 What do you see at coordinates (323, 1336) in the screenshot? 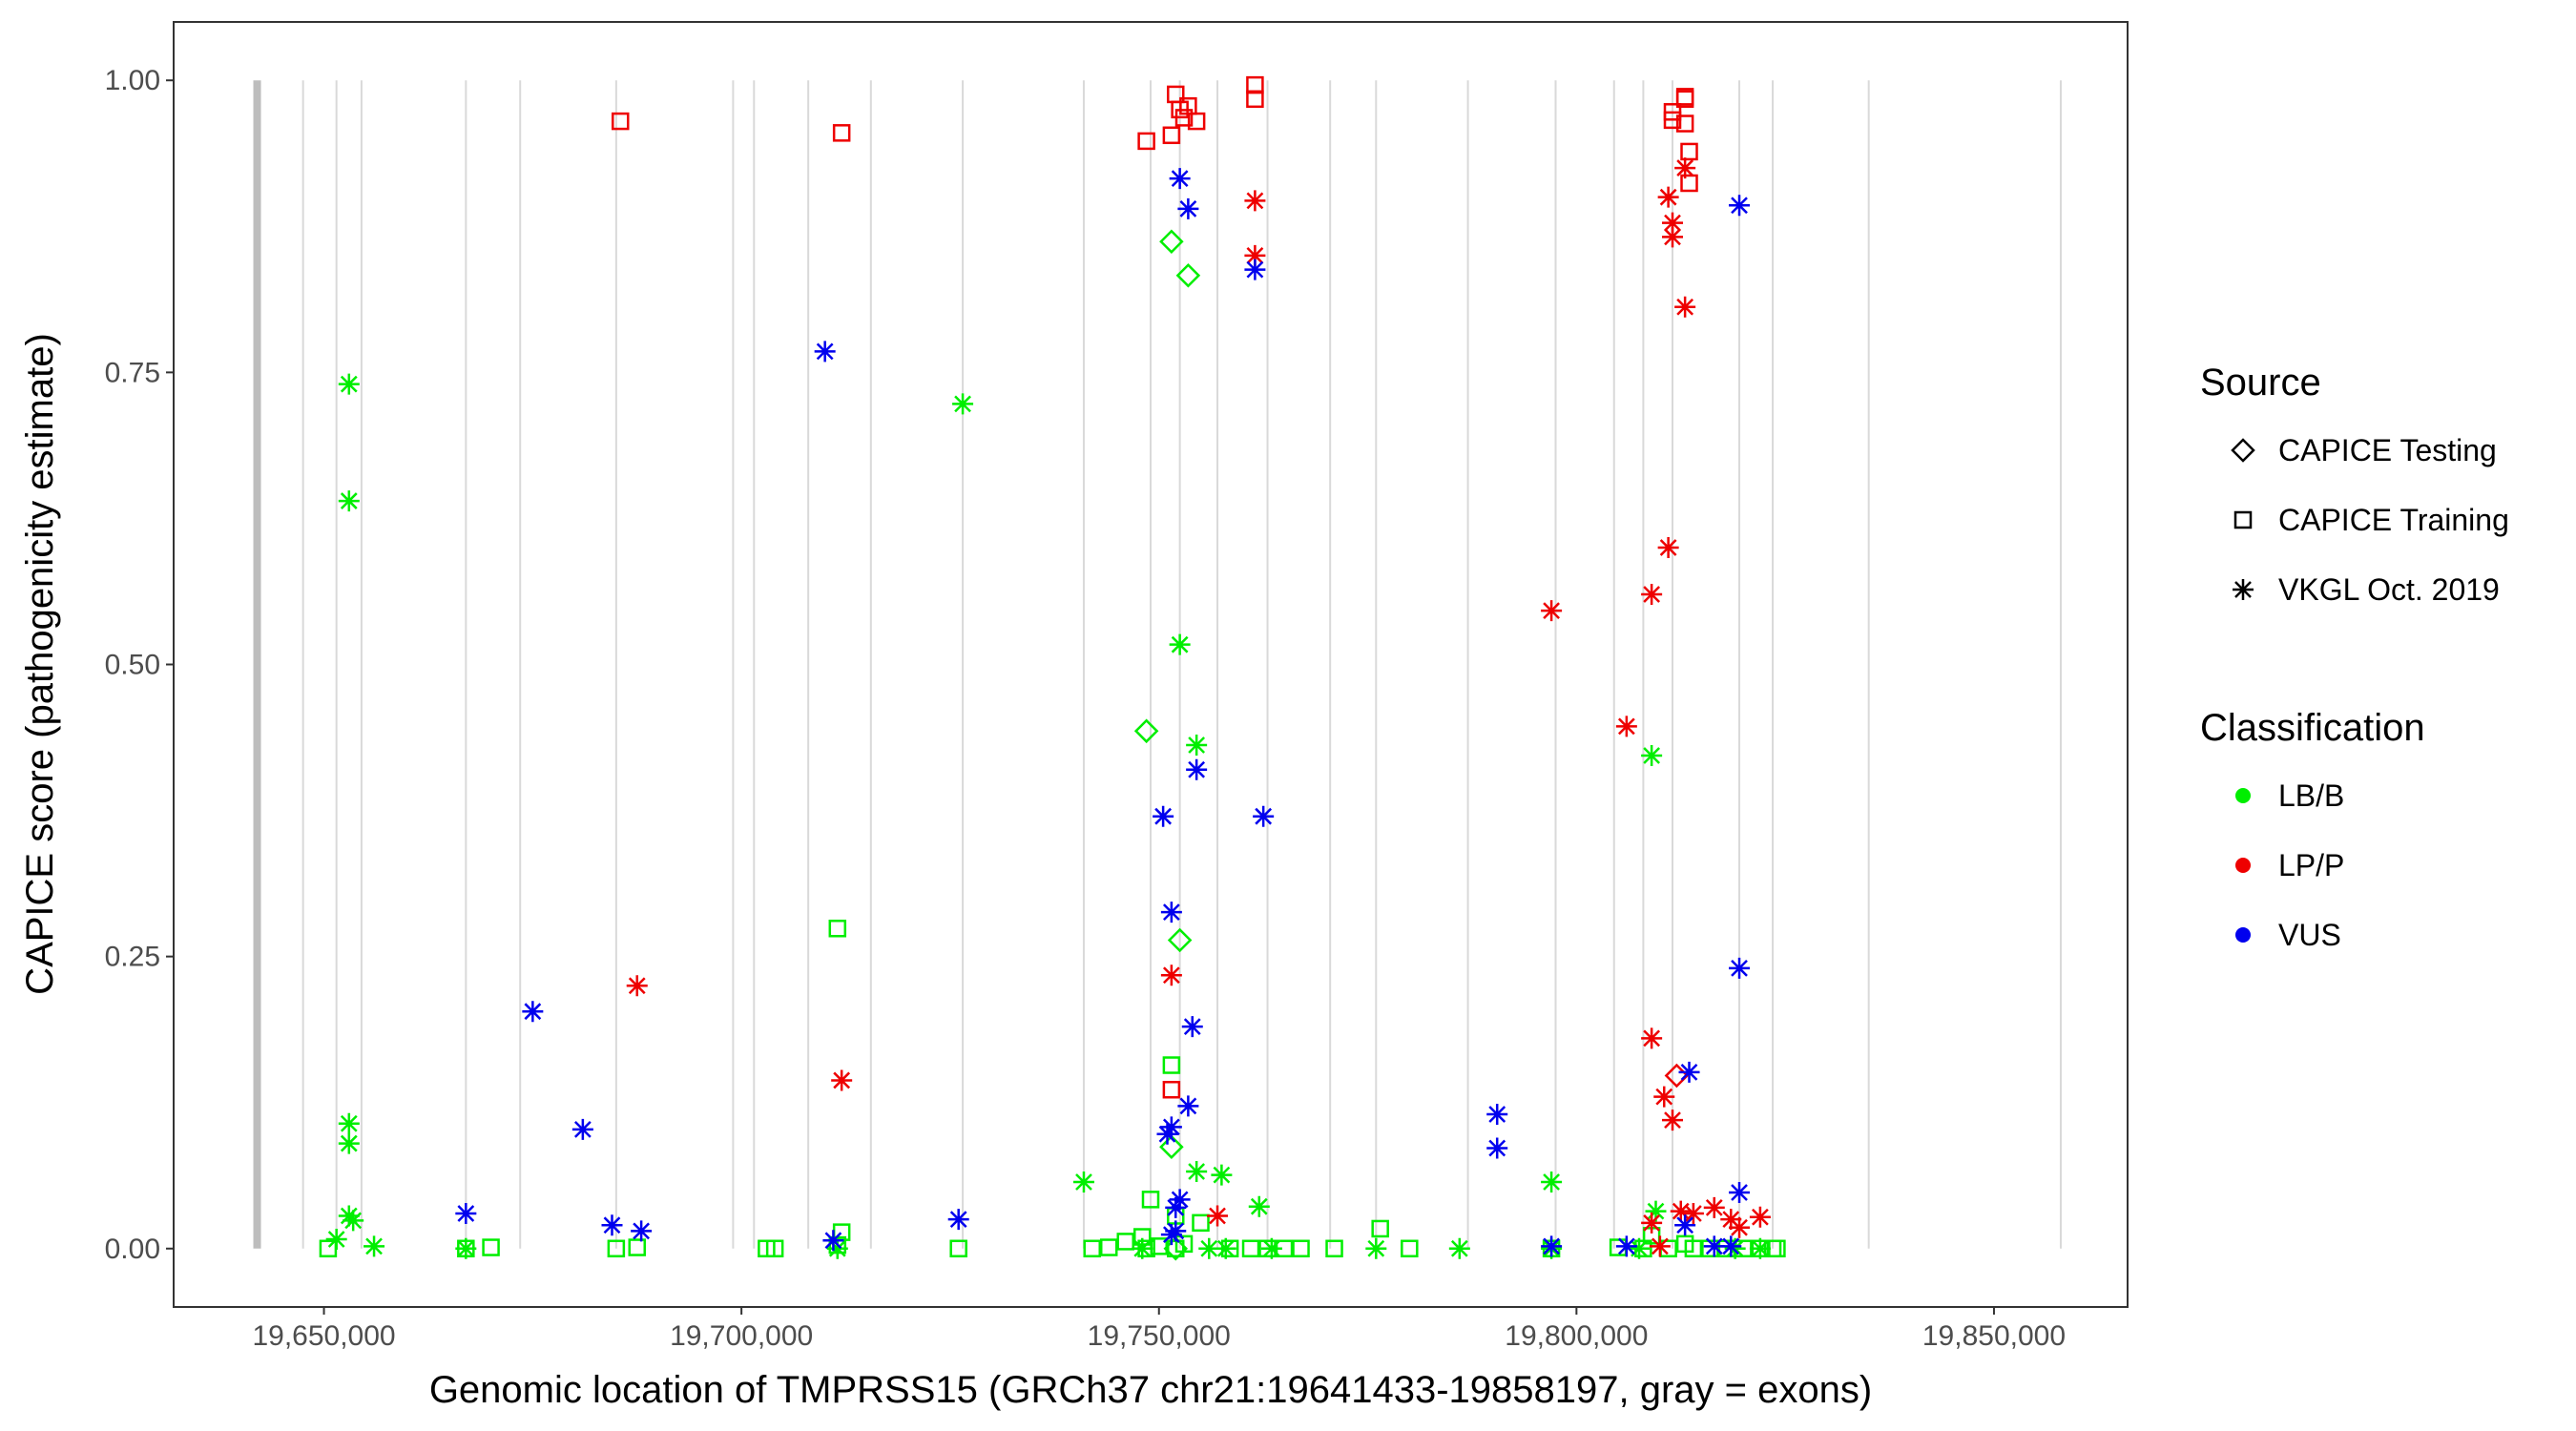
I see `x-tick-label: 19,650,000` at bounding box center [323, 1336].